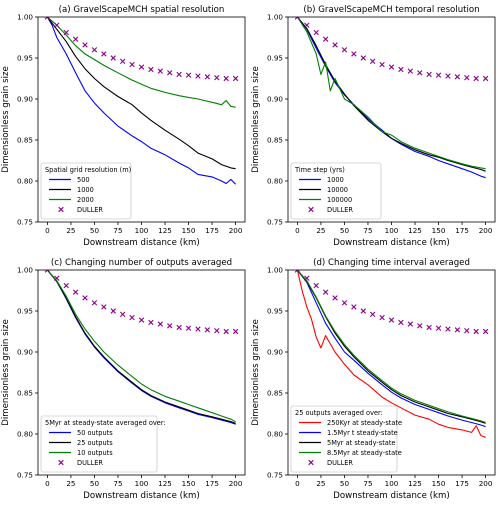 Image resolution: width=500 pixels, height=508 pixels. Describe the element at coordinates (88, 170) in the screenshot. I see `legend-title: Spatial grid resolution (m)` at that location.